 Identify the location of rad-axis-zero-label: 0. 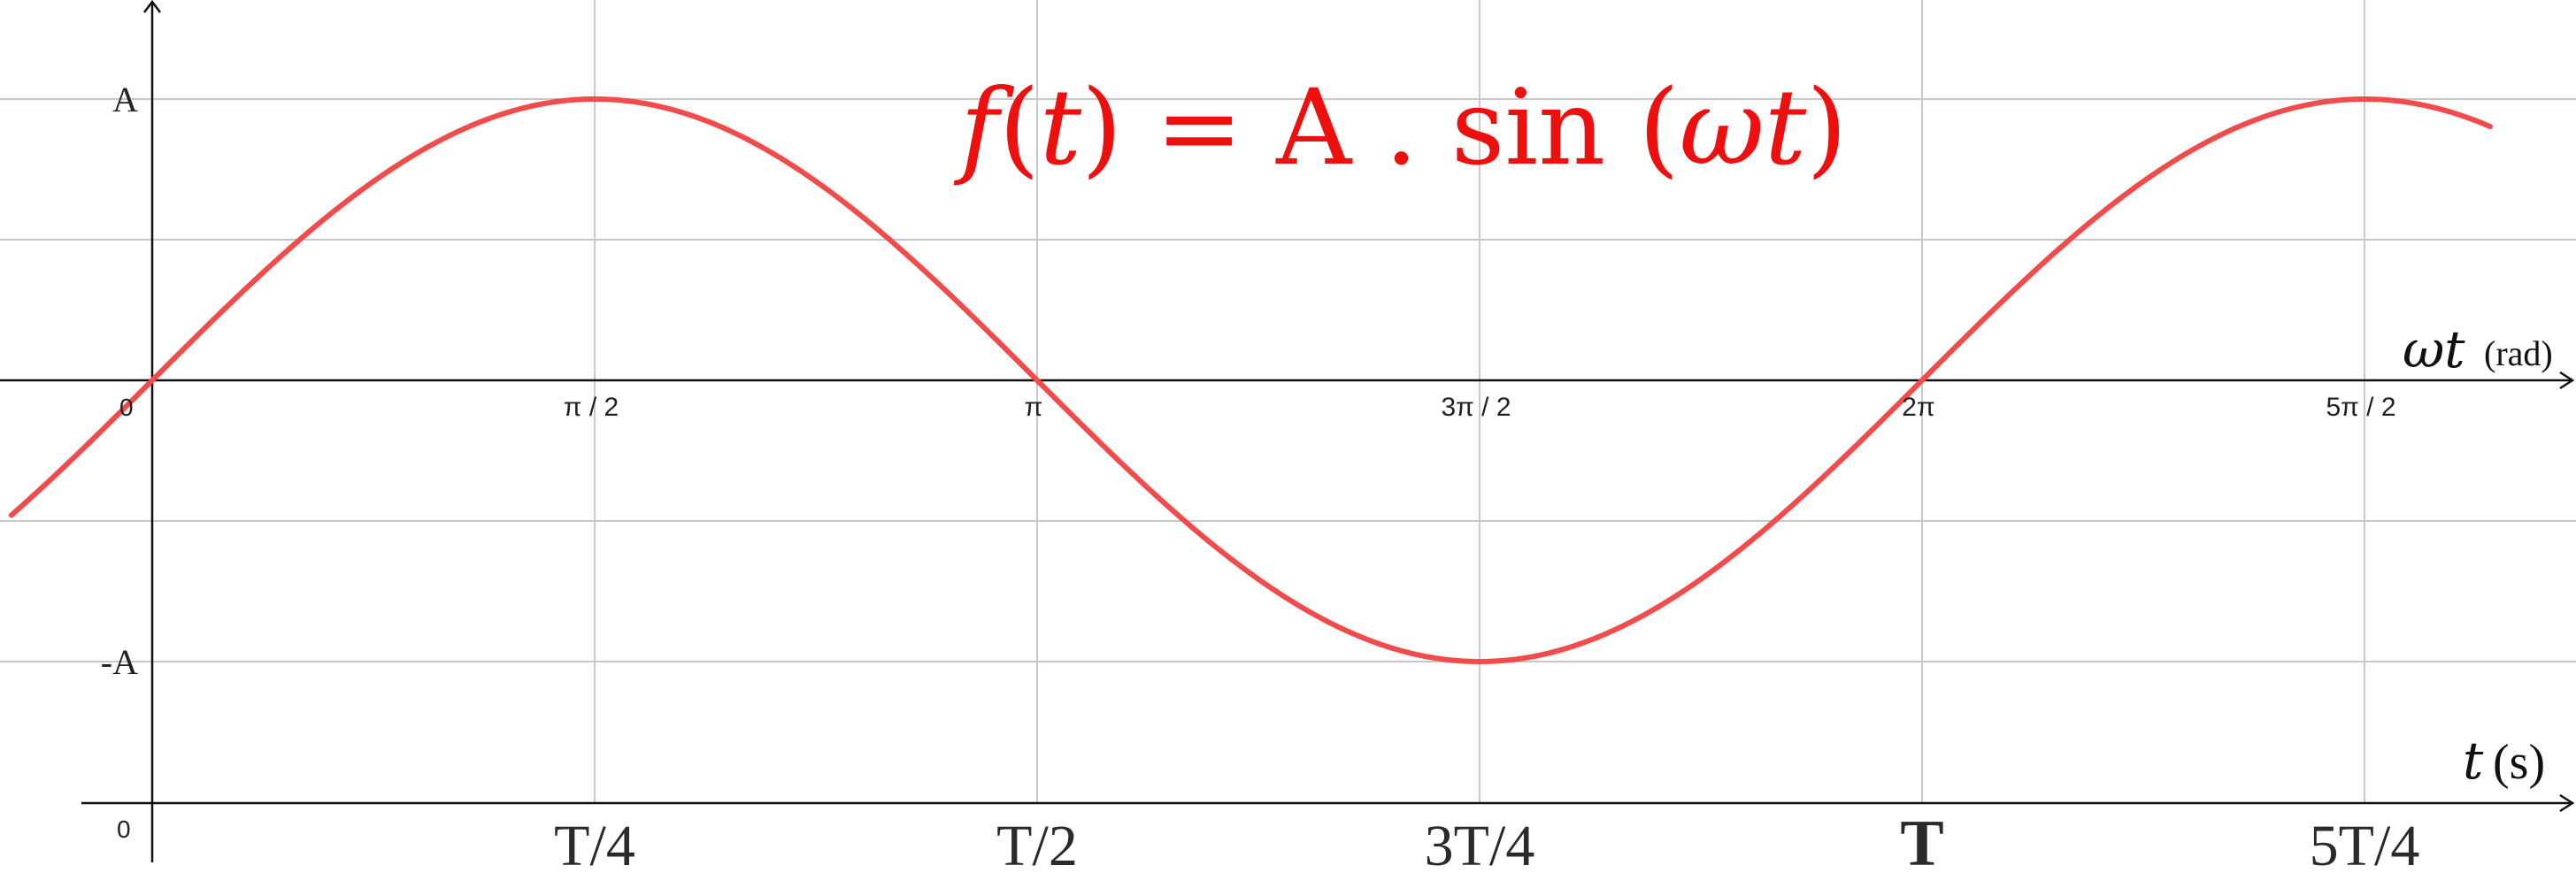
(126, 407).